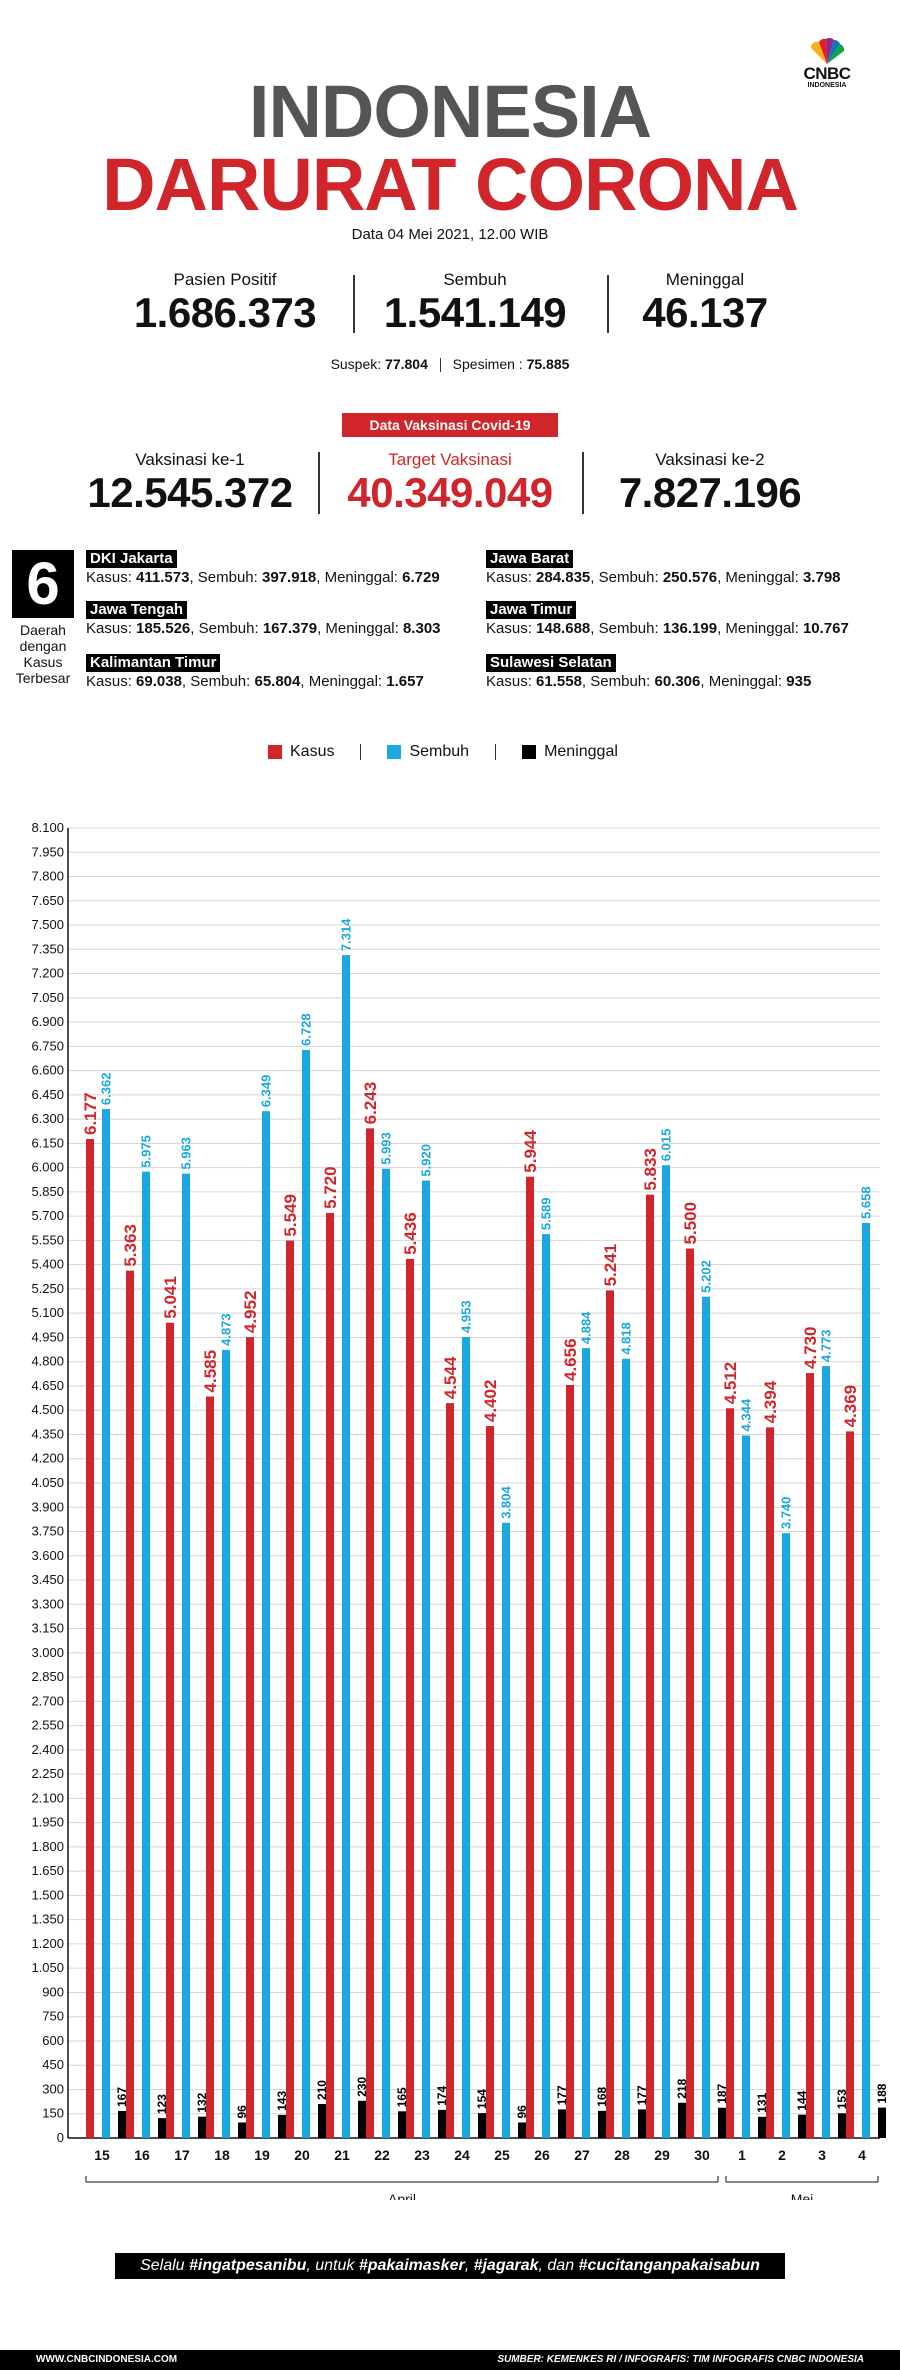 The image size is (900, 2370). I want to click on y-tick-label: 2.250, so click(47, 1773).